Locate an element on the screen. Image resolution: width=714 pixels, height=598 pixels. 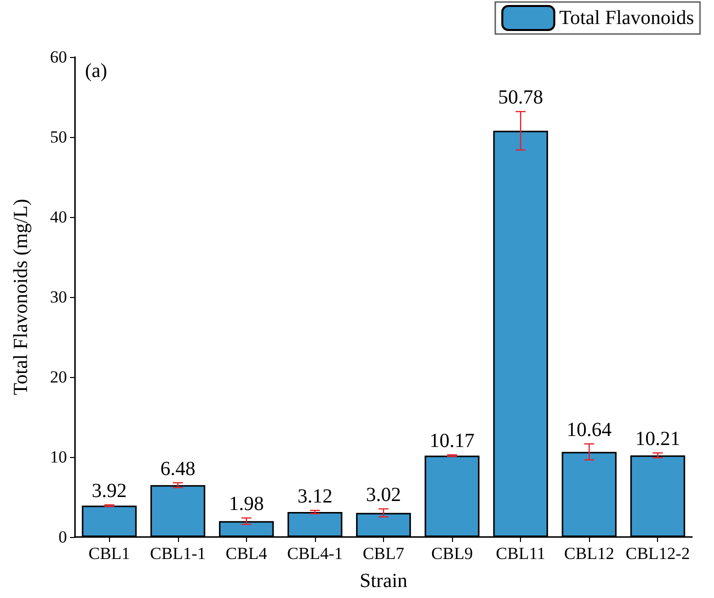
x-tick-label: CBL4 is located at coordinates (247, 553).